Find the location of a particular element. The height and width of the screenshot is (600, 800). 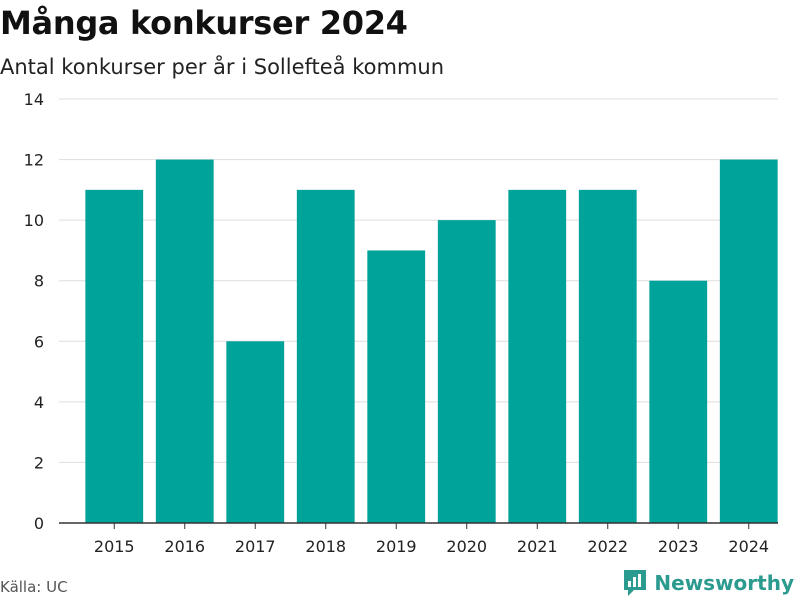

bar-2020 is located at coordinates (466, 371).